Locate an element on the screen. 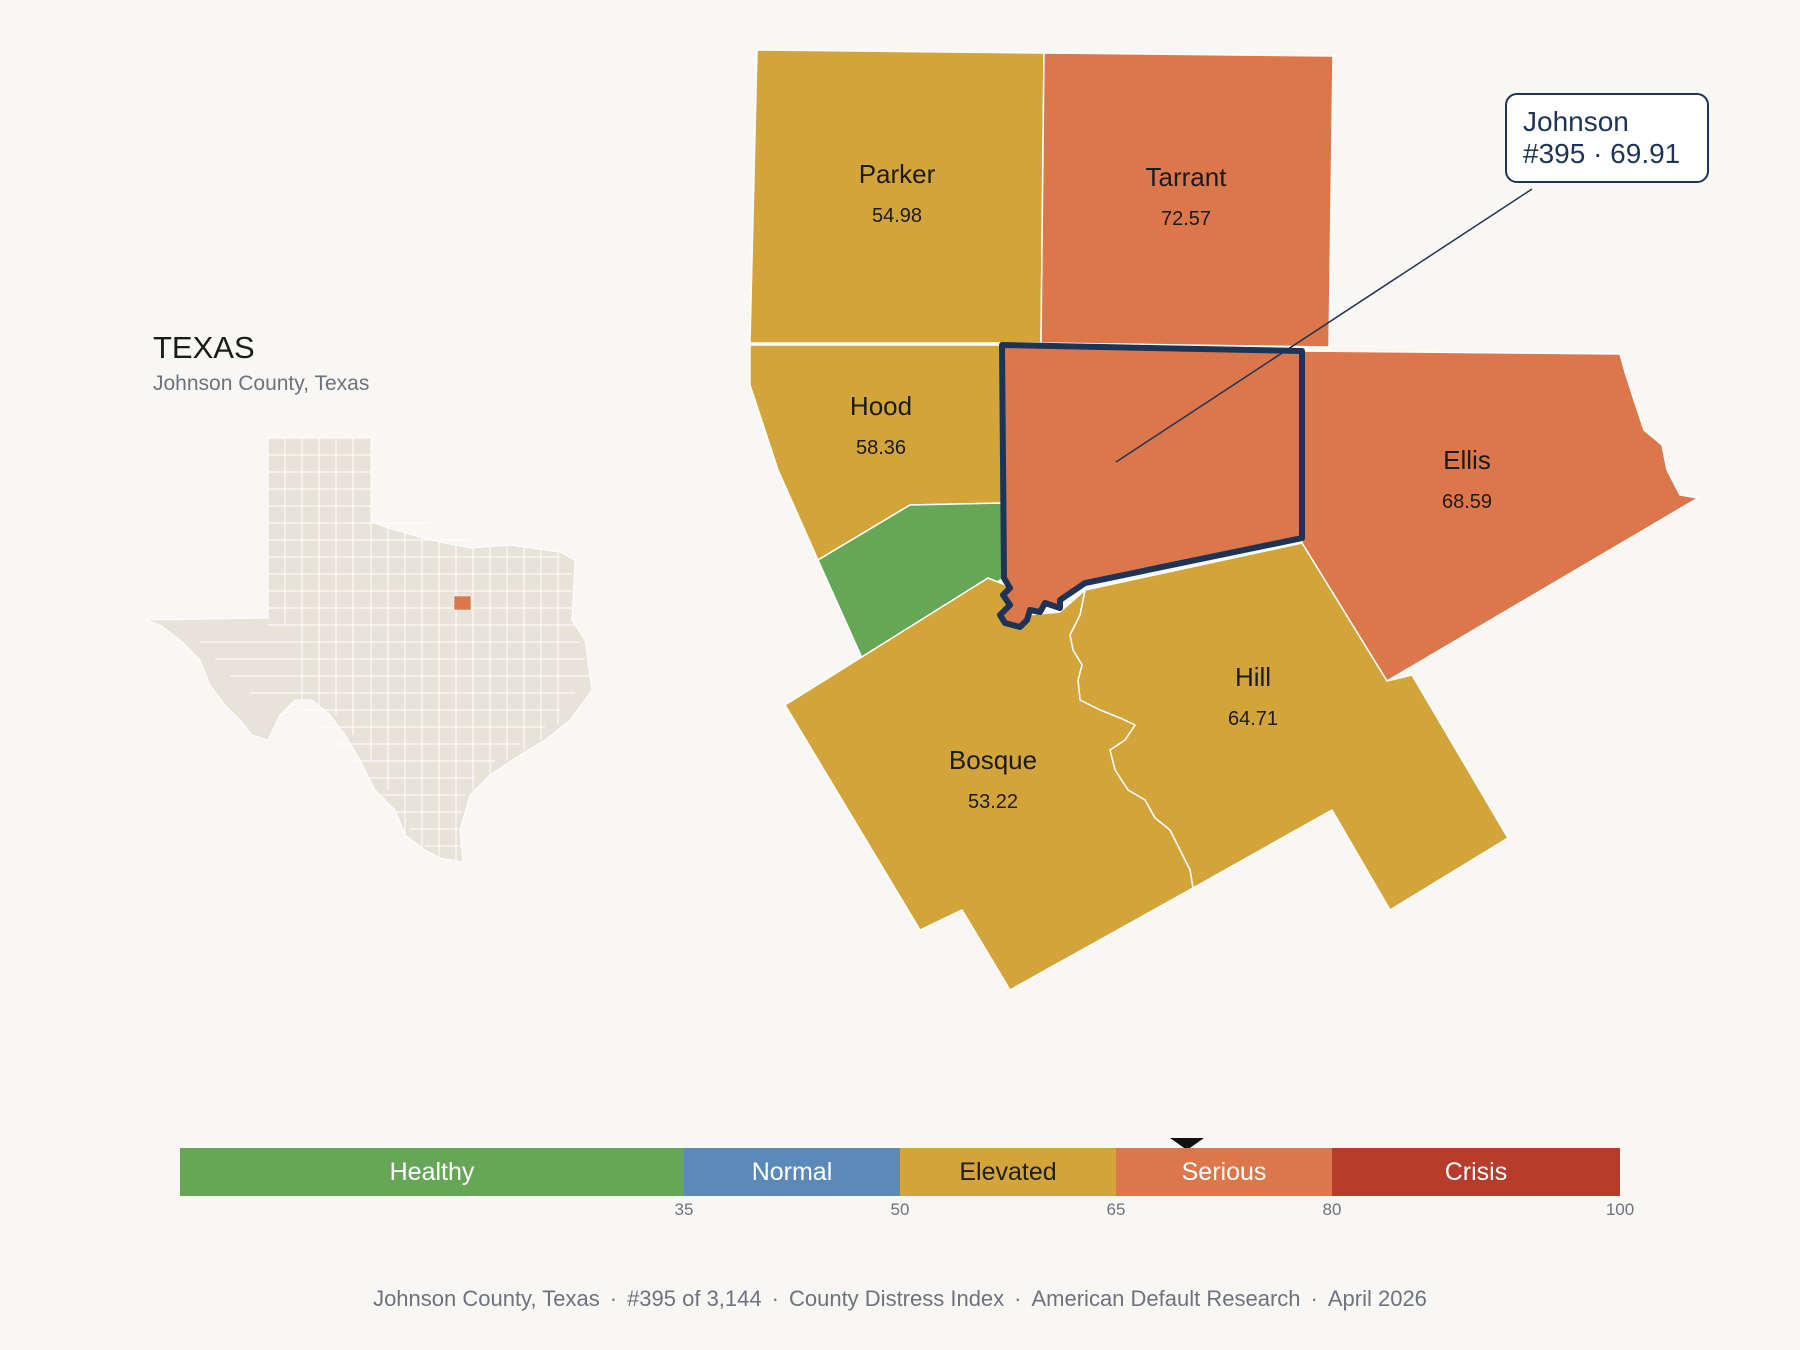 The width and height of the screenshot is (1800, 1350). county-value-label: 72.57 is located at coordinates (1186, 219).